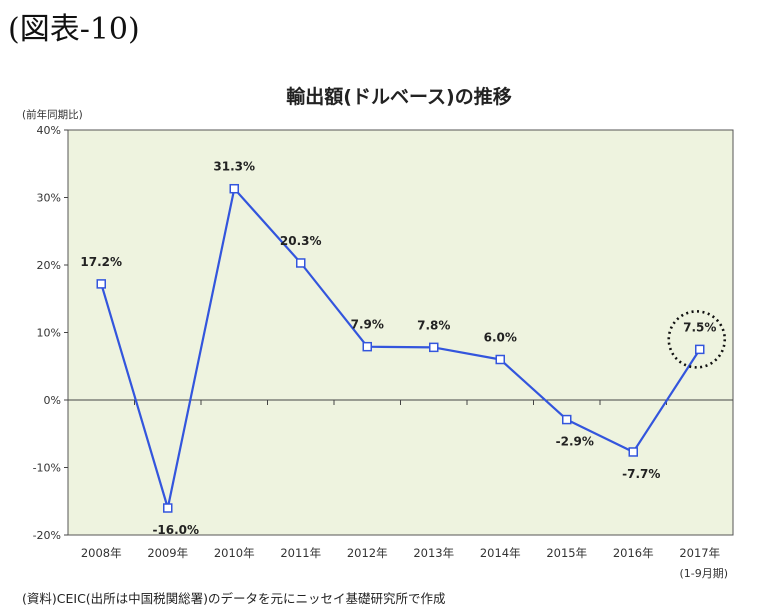 The image size is (768, 616). I want to click on x-category-label: 2010年, so click(234, 553).